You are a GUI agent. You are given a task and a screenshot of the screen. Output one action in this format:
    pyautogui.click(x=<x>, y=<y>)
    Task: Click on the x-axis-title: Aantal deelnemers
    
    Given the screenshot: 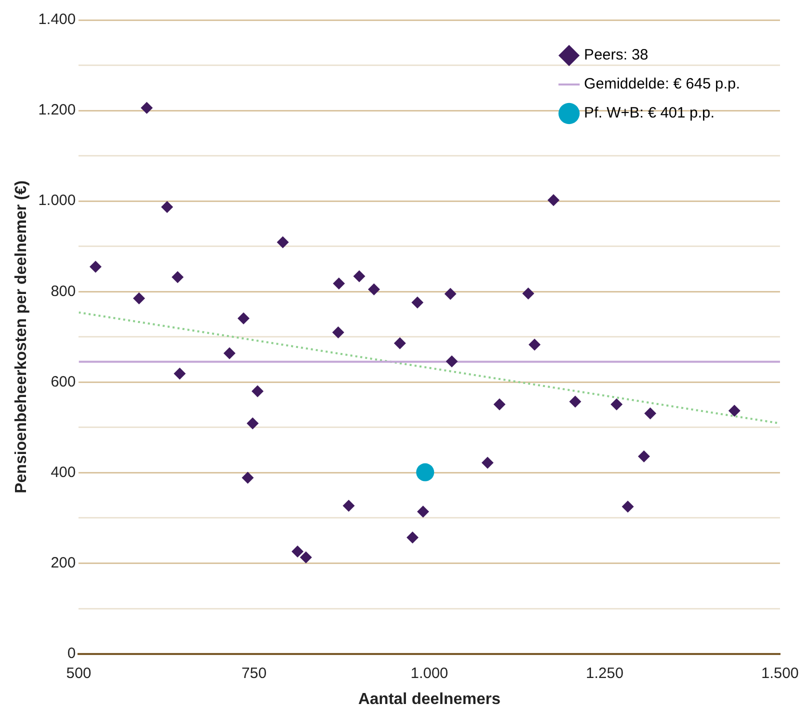 What is the action you would take?
    pyautogui.click(x=429, y=699)
    